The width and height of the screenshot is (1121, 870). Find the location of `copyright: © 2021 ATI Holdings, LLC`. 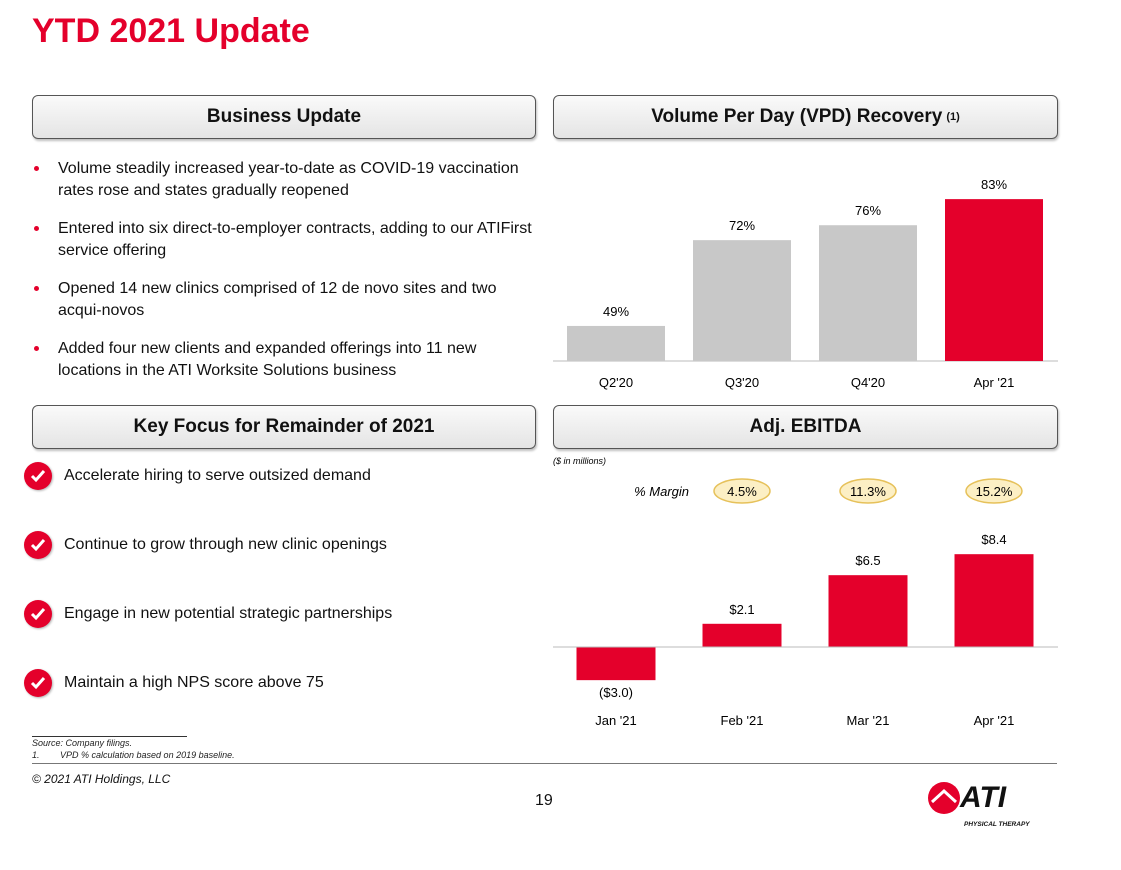

copyright: © 2021 ATI Holdings, LLC is located at coordinates (101, 779).